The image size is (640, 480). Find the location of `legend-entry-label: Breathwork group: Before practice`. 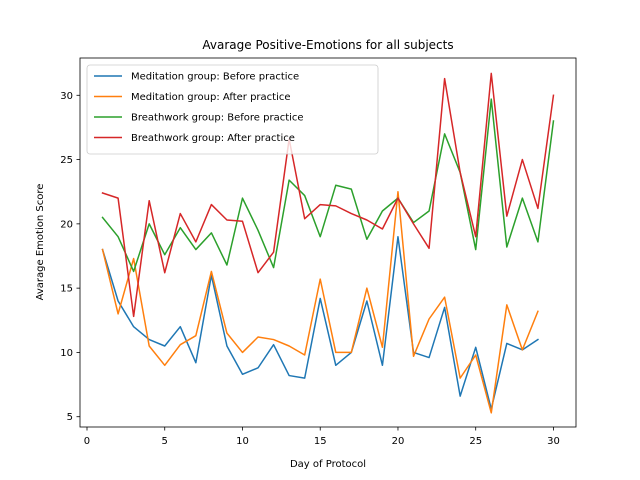

legend-entry-label: Breathwork group: Before practice is located at coordinates (217, 118).